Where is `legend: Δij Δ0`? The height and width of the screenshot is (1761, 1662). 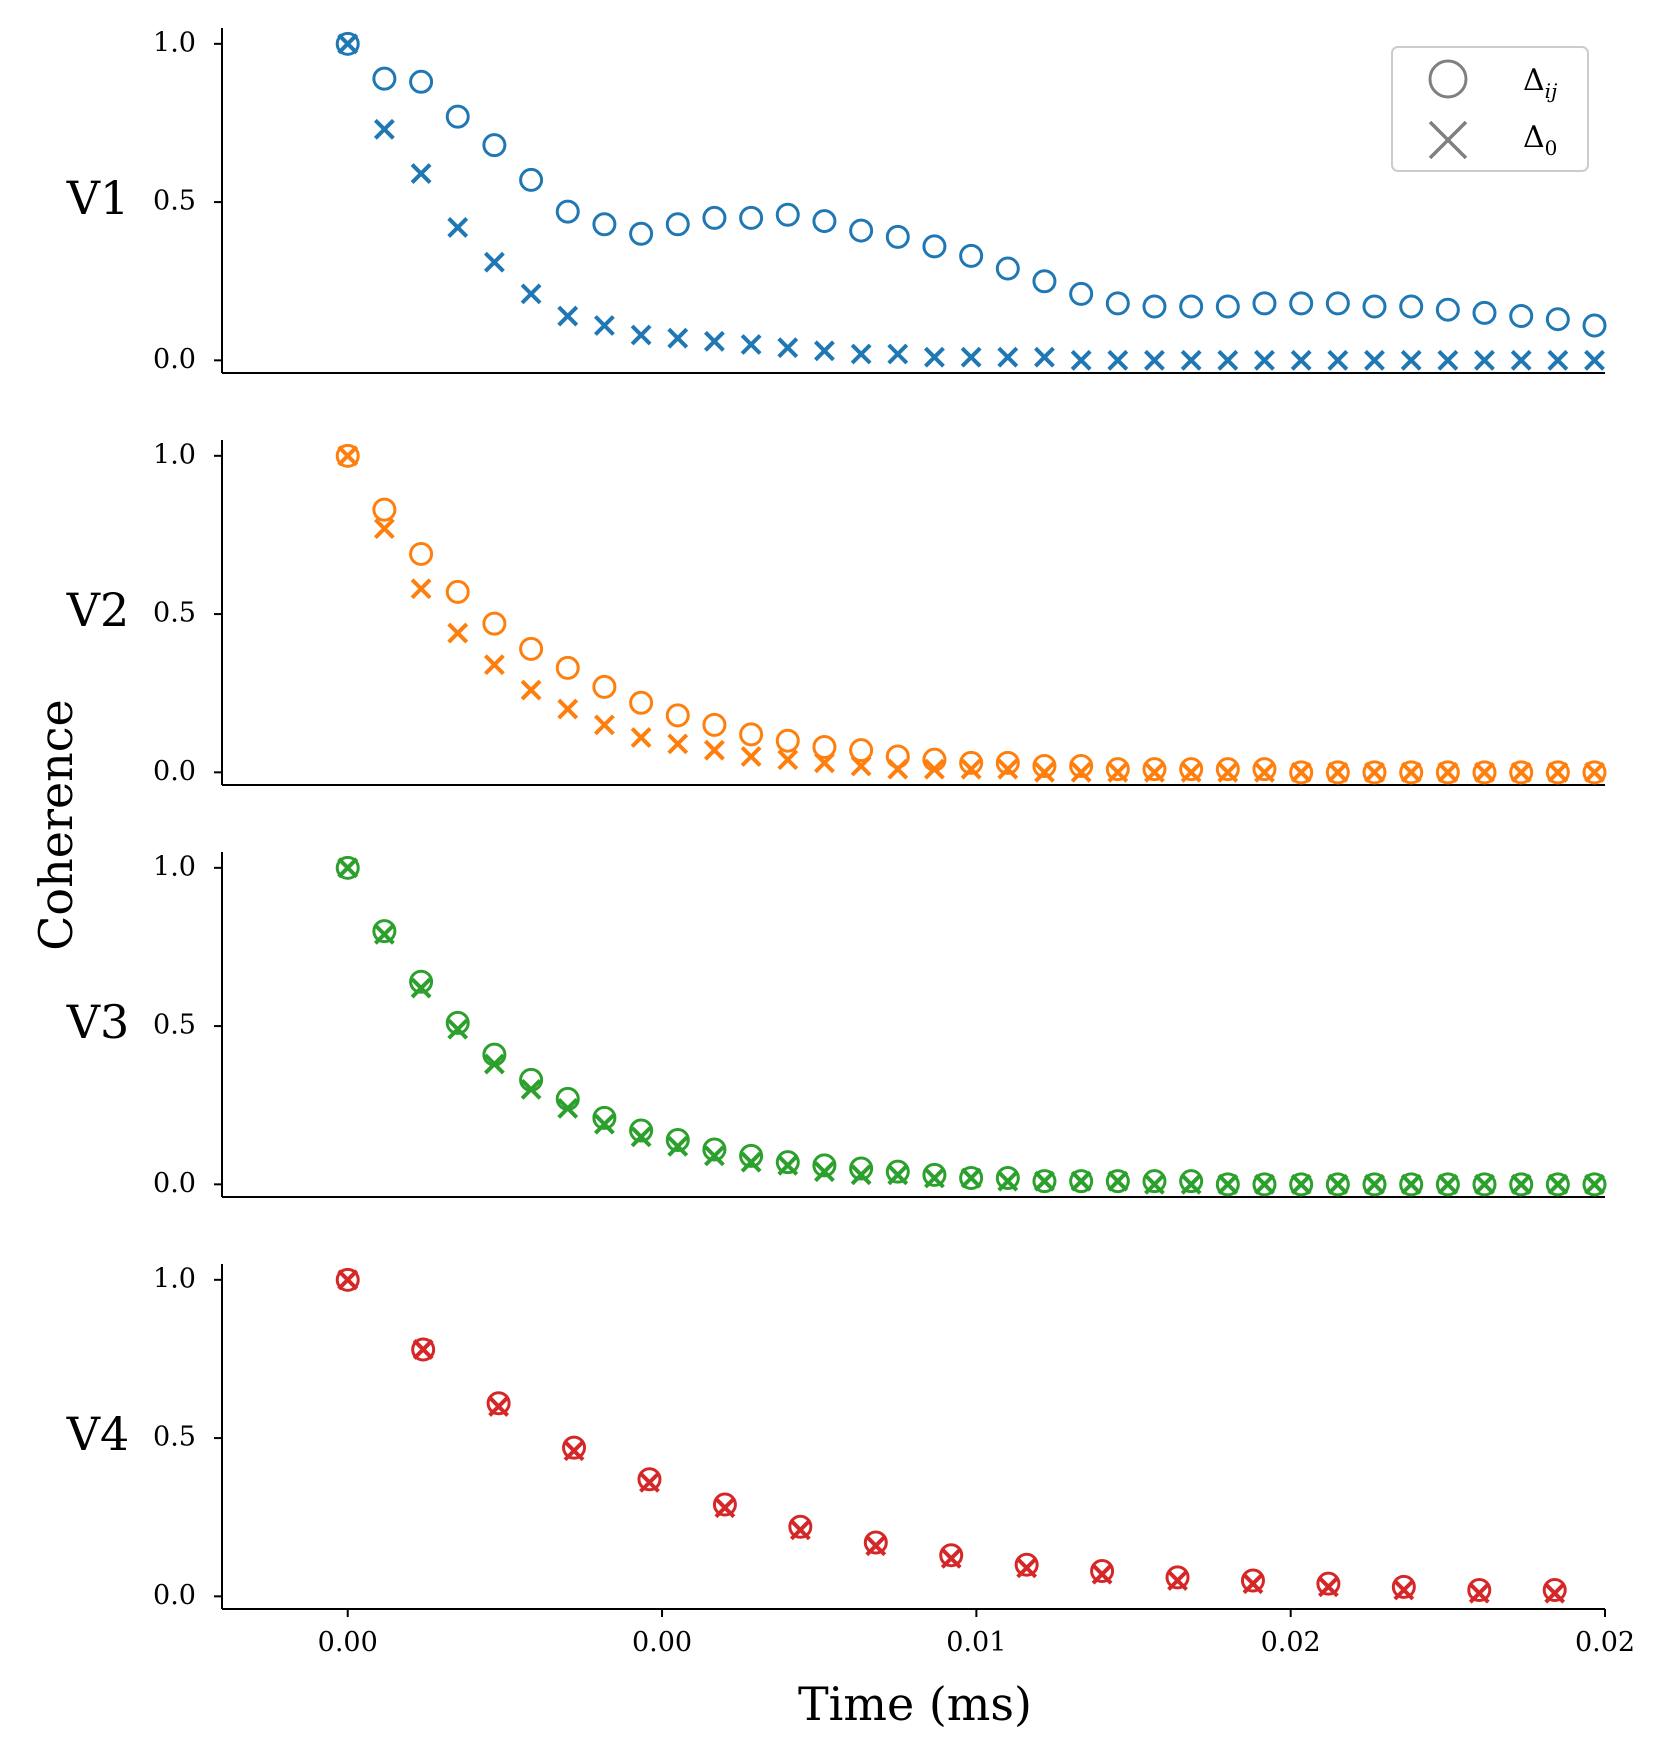 legend: Δij Δ0 is located at coordinates (1490, 109).